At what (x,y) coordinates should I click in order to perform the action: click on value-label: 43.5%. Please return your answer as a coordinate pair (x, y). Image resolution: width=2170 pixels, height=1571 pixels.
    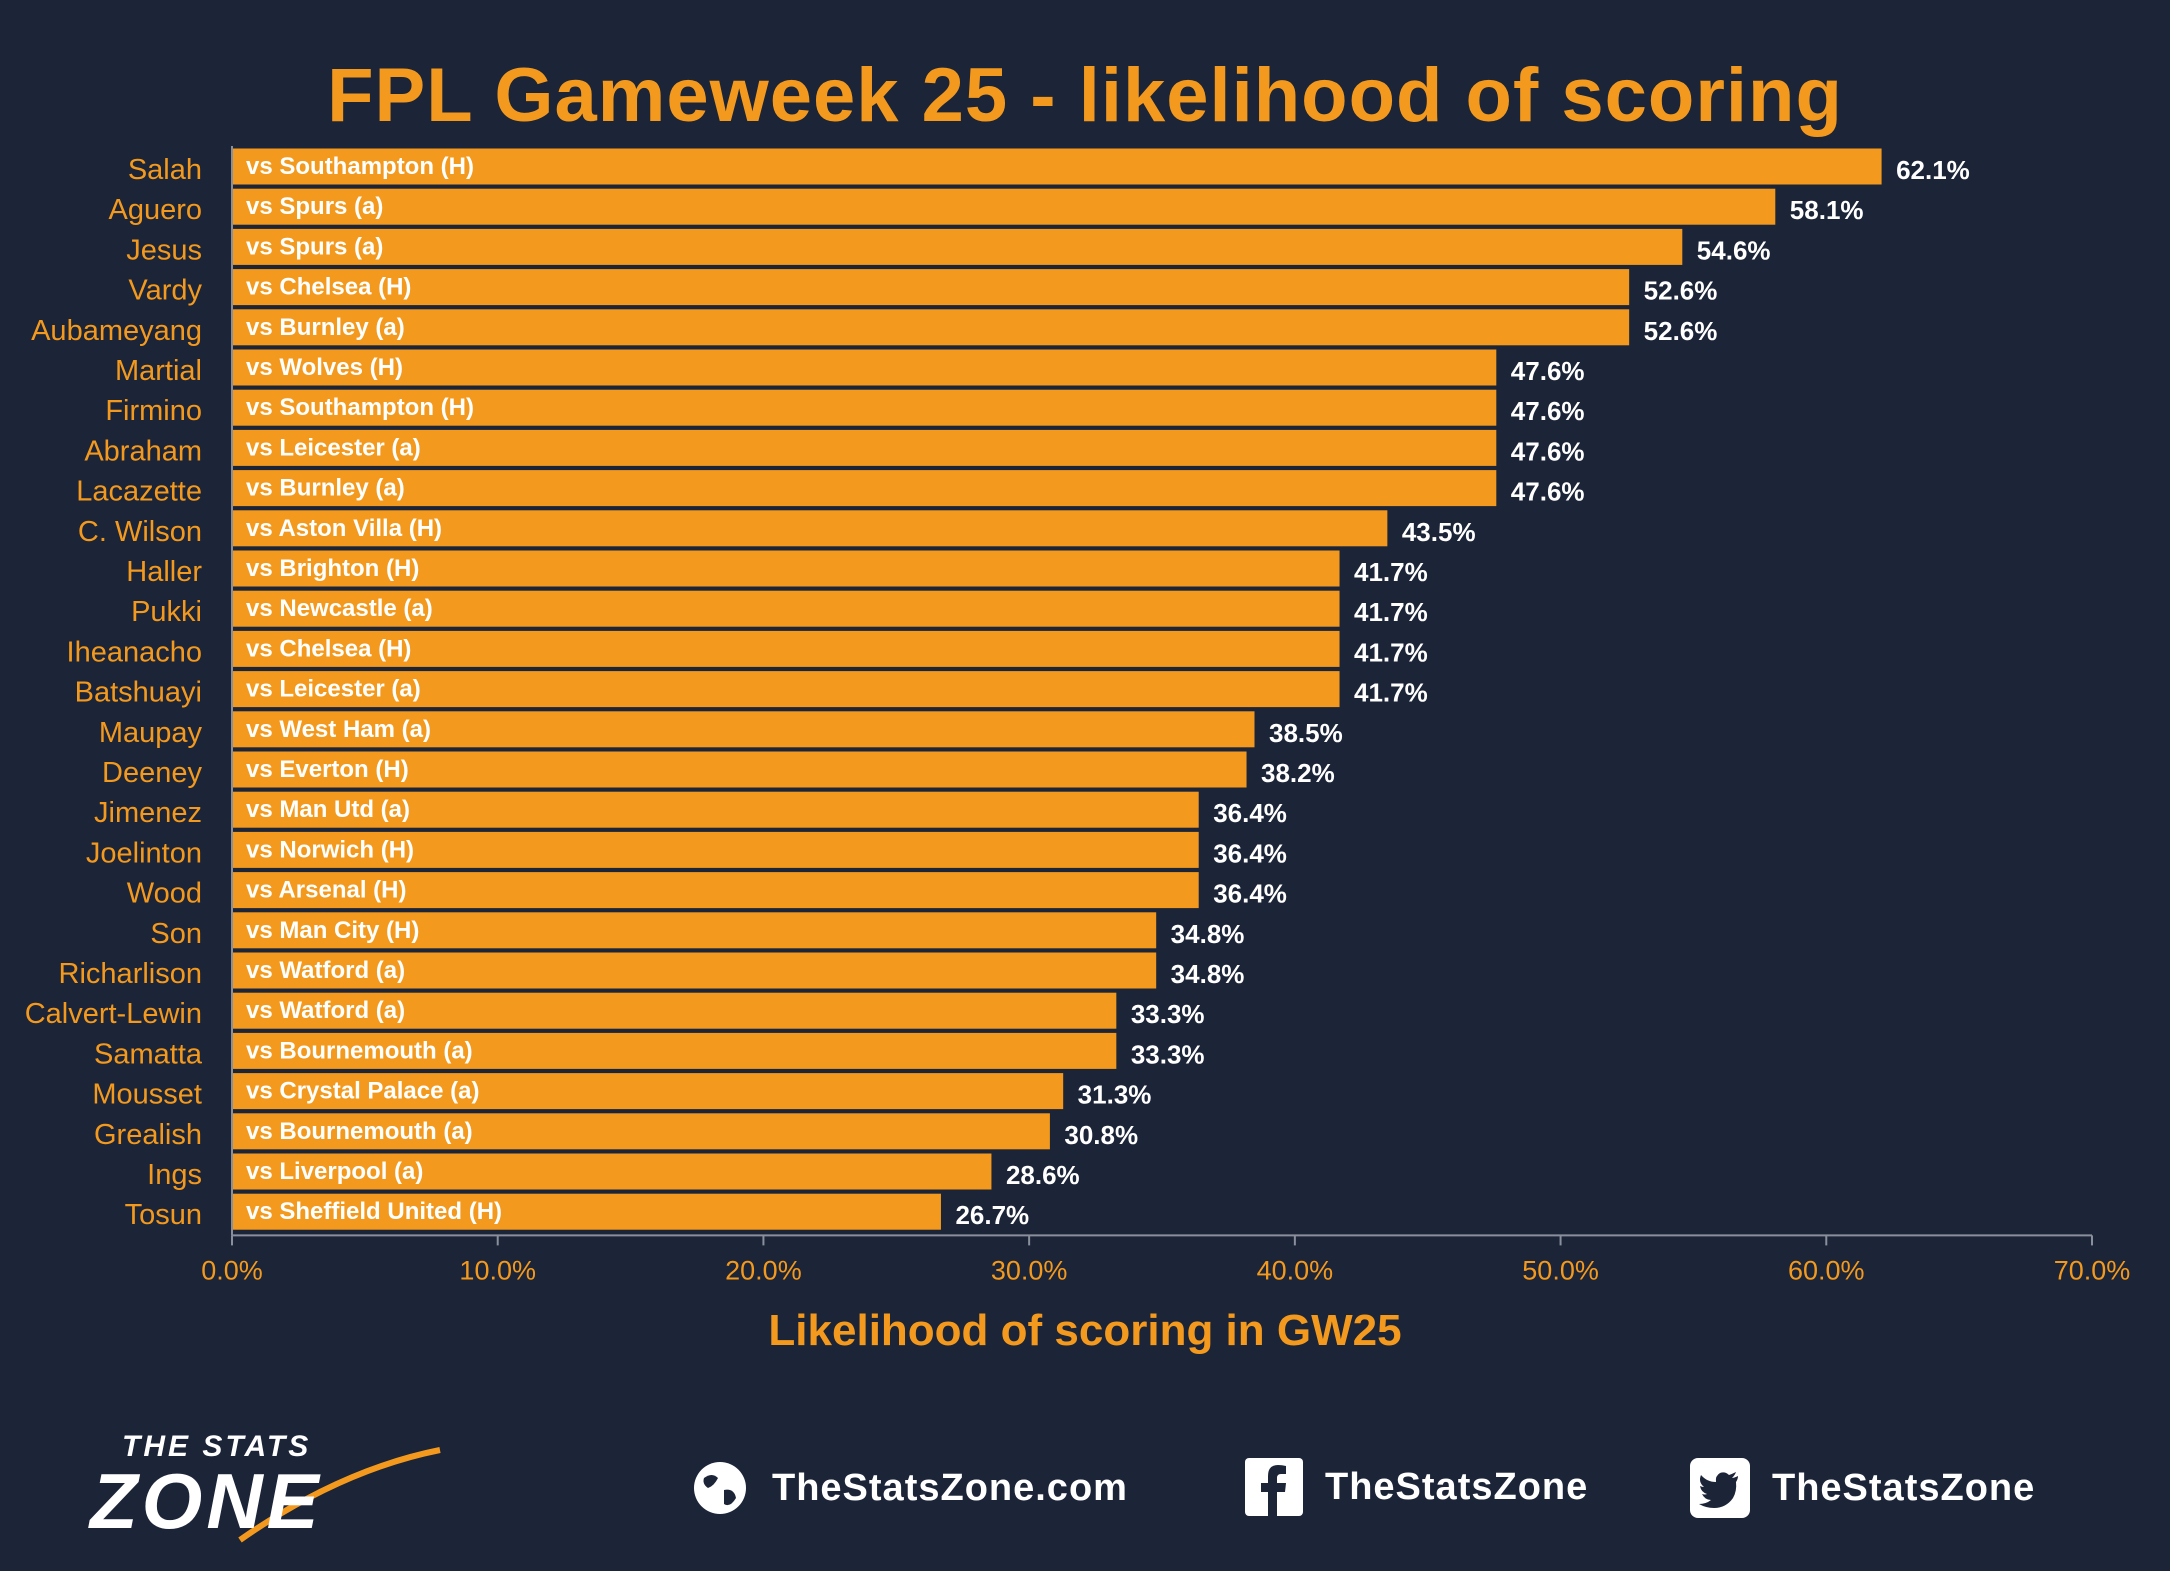
    Looking at the image, I should click on (1439, 532).